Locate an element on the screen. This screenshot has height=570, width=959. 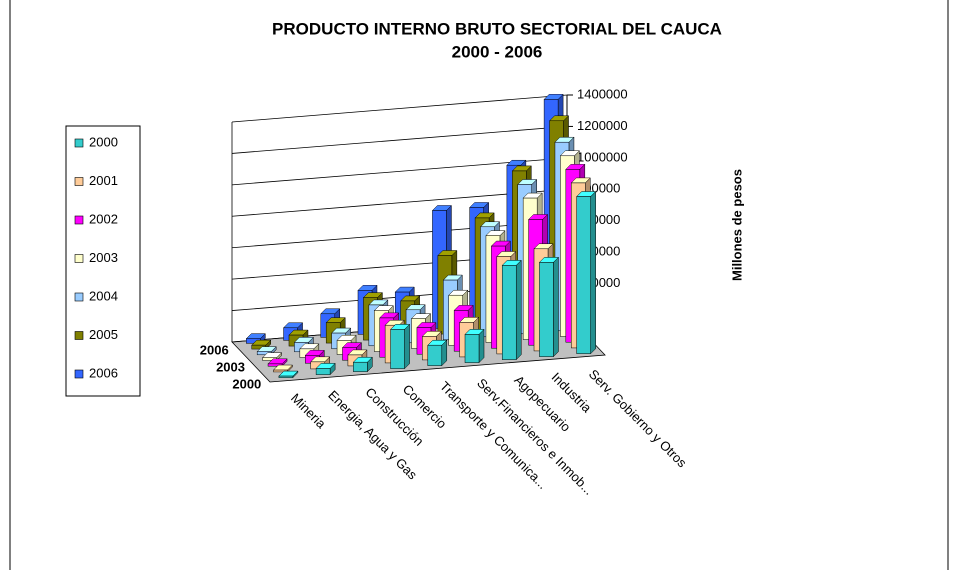
depth-label: 2006 is located at coordinates (214, 349).